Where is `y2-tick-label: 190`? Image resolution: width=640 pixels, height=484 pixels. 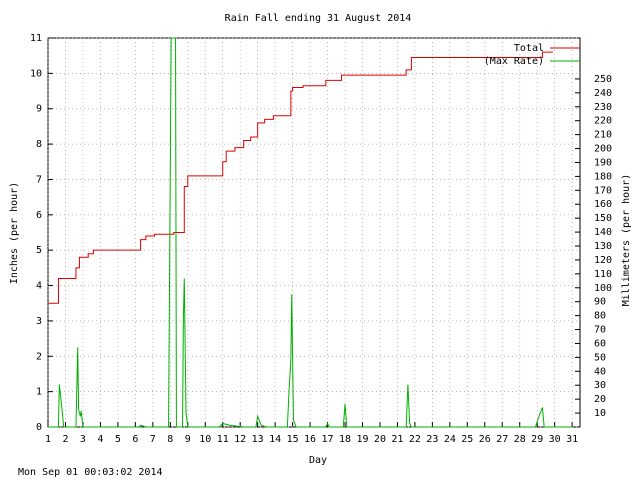
y2-tick-label: 190 is located at coordinates (603, 162).